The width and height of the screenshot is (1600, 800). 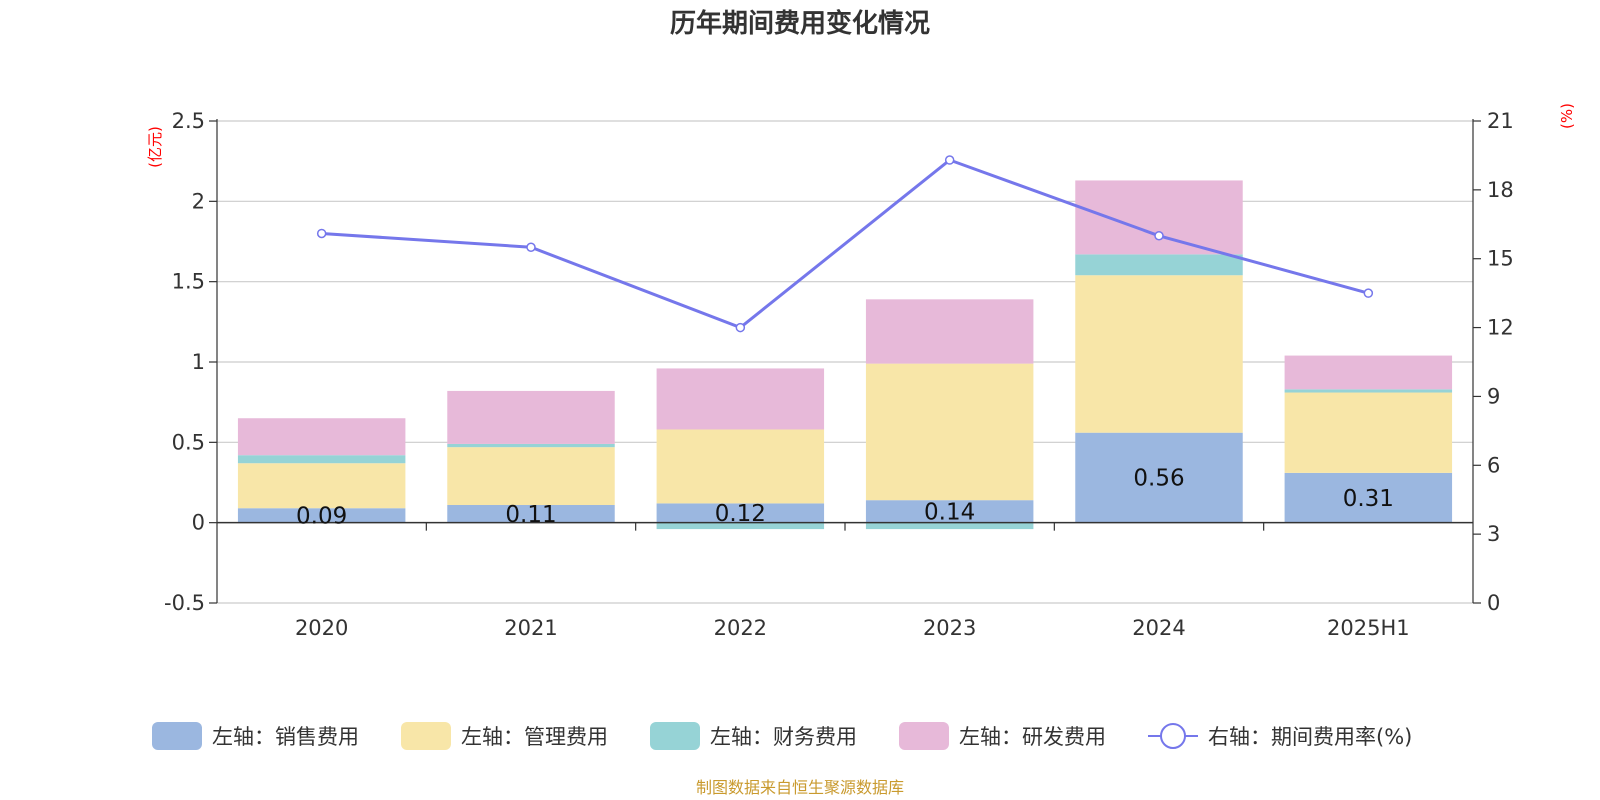 I want to click on left-tick-label: 2.5, so click(x=188, y=121).